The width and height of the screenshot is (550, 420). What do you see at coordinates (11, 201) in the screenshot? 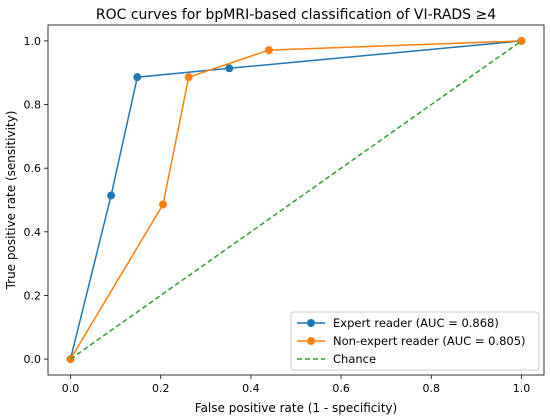
I see `y-axis-label: True positive rate (sensitivity)` at bounding box center [11, 201].